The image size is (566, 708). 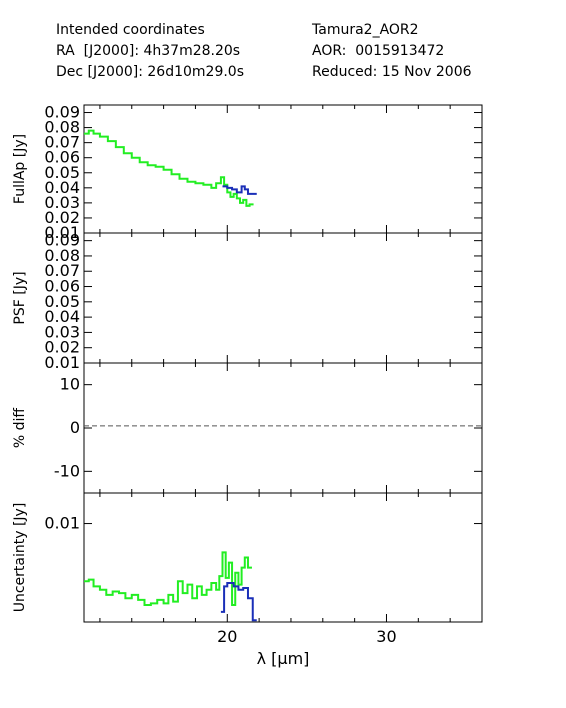 What do you see at coordinates (62, 316) in the screenshot?
I see `panel-2-ytick-label: 0.04` at bounding box center [62, 316].